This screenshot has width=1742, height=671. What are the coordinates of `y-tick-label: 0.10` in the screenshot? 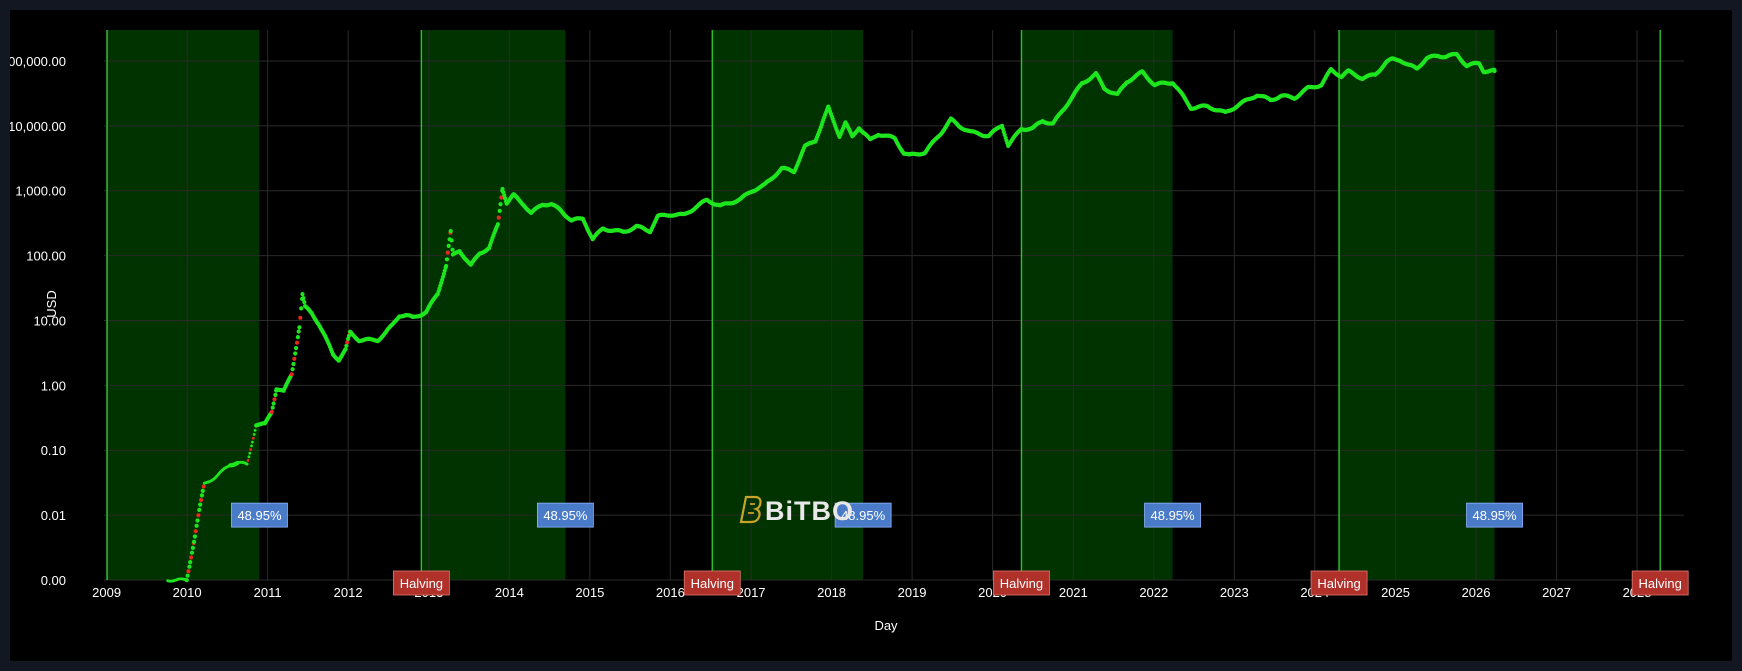 It's located at (53, 450).